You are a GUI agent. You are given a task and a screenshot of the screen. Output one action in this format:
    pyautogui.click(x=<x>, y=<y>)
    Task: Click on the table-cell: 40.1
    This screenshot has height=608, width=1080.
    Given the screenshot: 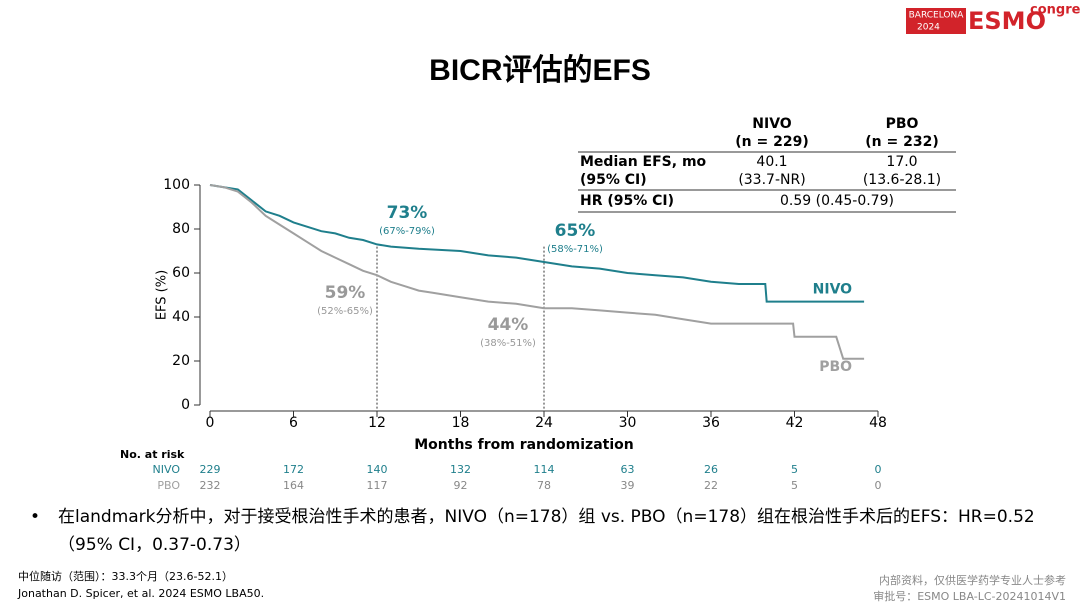 What is the action you would take?
    pyautogui.click(x=771, y=162)
    